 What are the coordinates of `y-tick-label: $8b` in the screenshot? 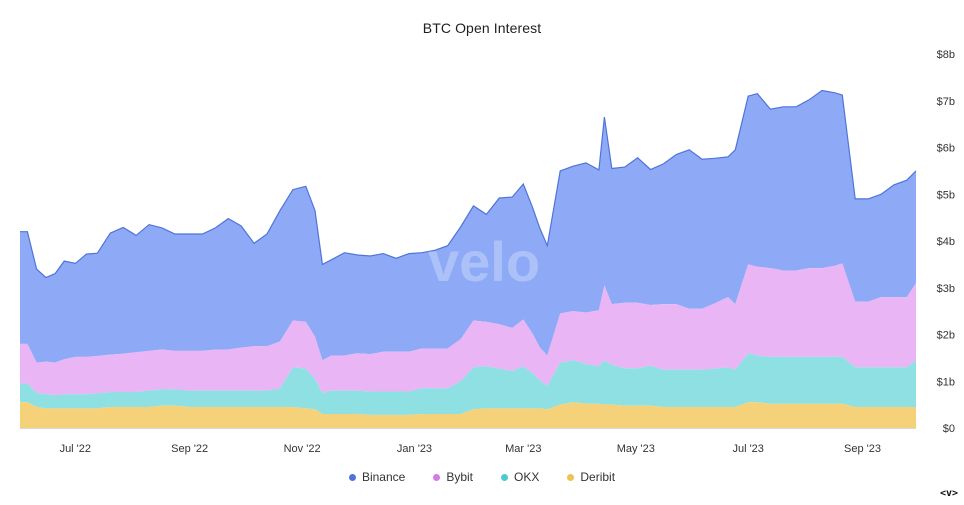 It's located at (946, 55).